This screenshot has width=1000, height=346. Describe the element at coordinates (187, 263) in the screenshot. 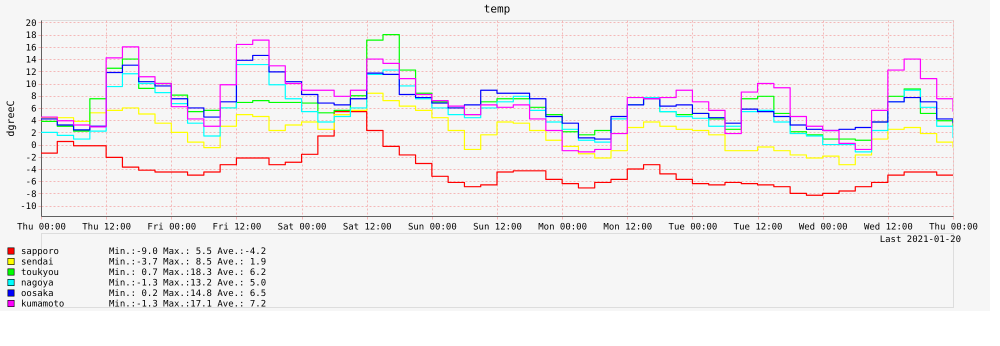

I see `text: Min.:-3.7 Max.: 8.5 Ave.: 1.9` at that location.